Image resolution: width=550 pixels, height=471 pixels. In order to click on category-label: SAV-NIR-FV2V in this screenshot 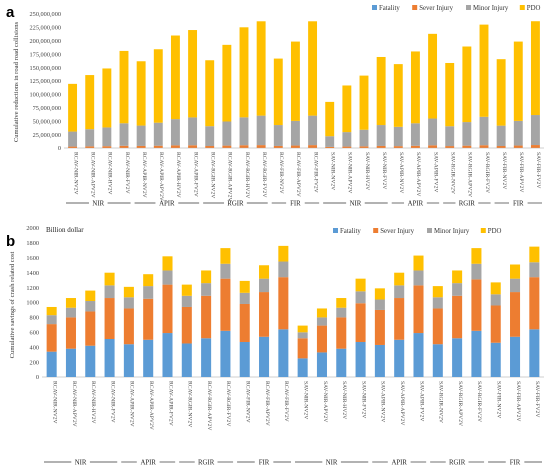, I will do `click(384, 170)`.